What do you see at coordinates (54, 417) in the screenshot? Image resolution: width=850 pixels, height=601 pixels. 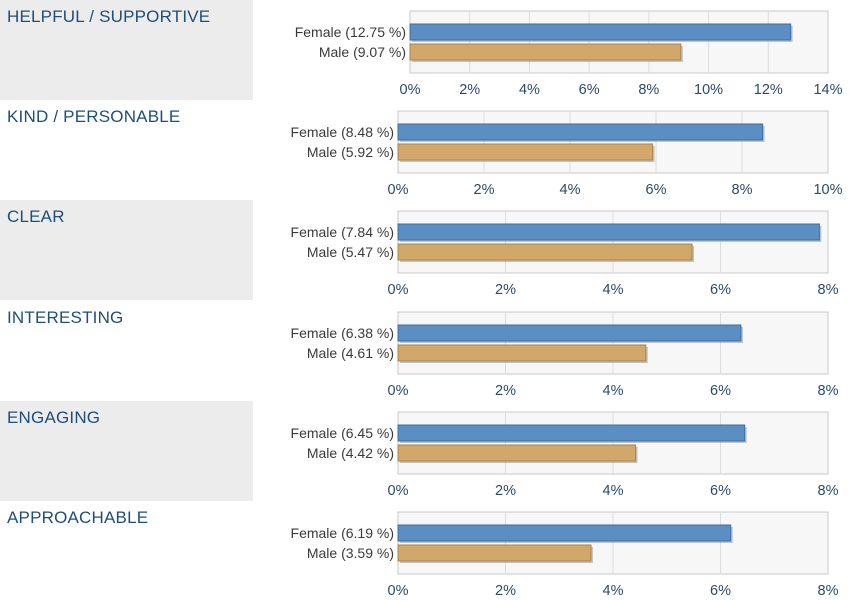 I see `chart-title: ENGAGING` at bounding box center [54, 417].